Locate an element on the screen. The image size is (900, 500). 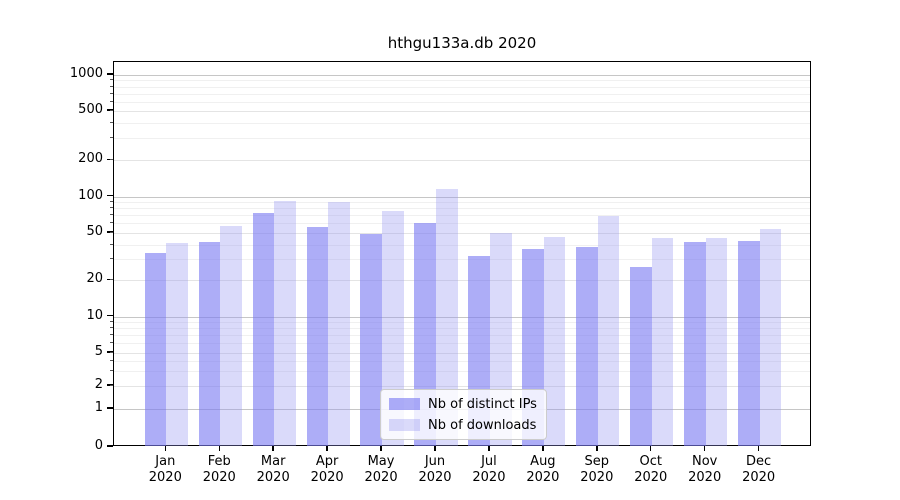
x-tick-label-may: May 2020 is located at coordinates (381, 470).